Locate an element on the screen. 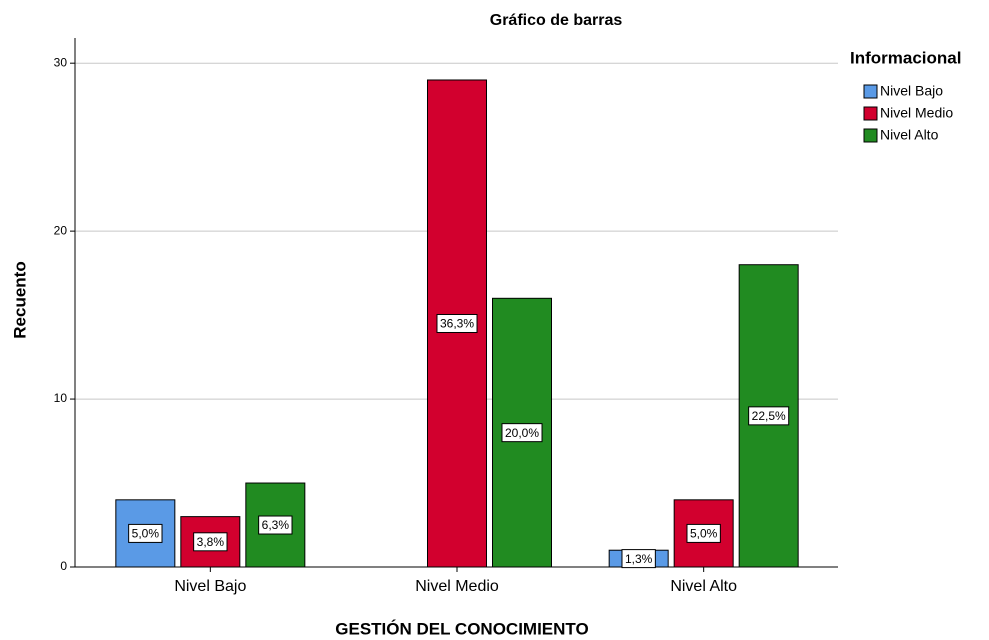 The height and width of the screenshot is (640, 989). x-tick-label: Nivel Bajo is located at coordinates (210, 586).